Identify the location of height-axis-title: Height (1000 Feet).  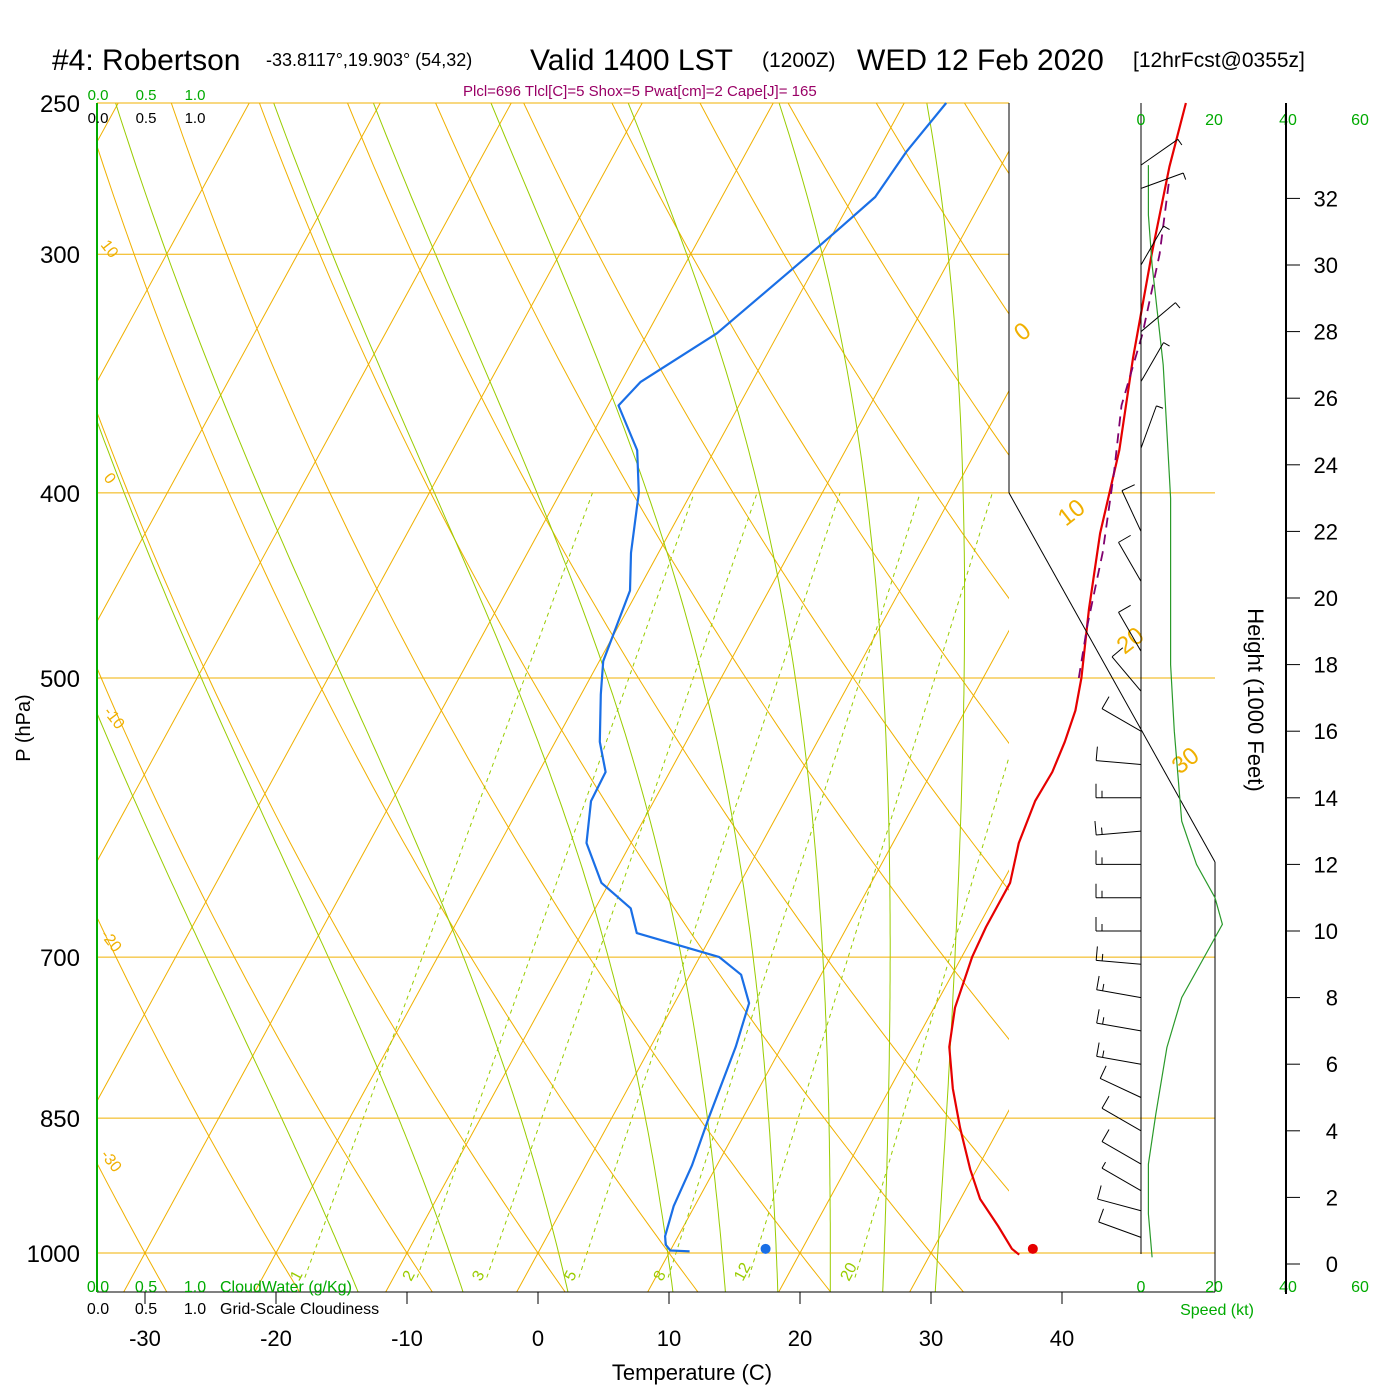
(1255, 699).